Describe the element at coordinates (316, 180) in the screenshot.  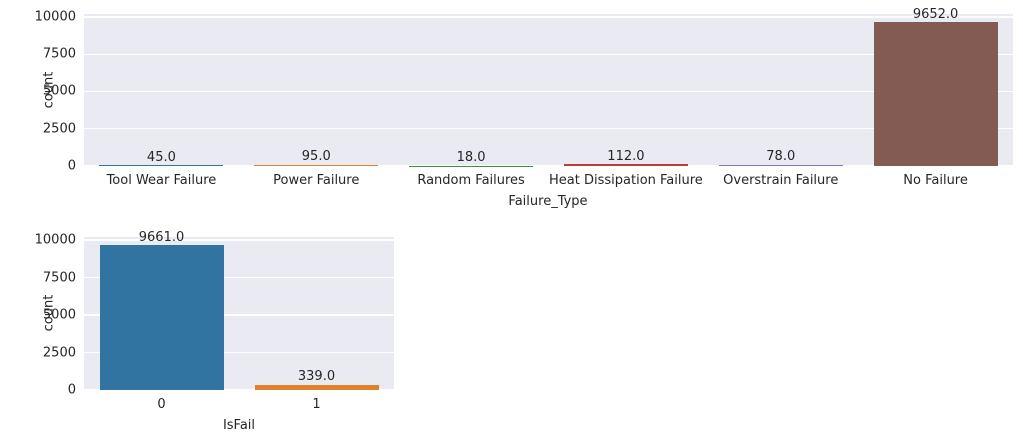
I see `x-tick-label: Power Failure` at that location.